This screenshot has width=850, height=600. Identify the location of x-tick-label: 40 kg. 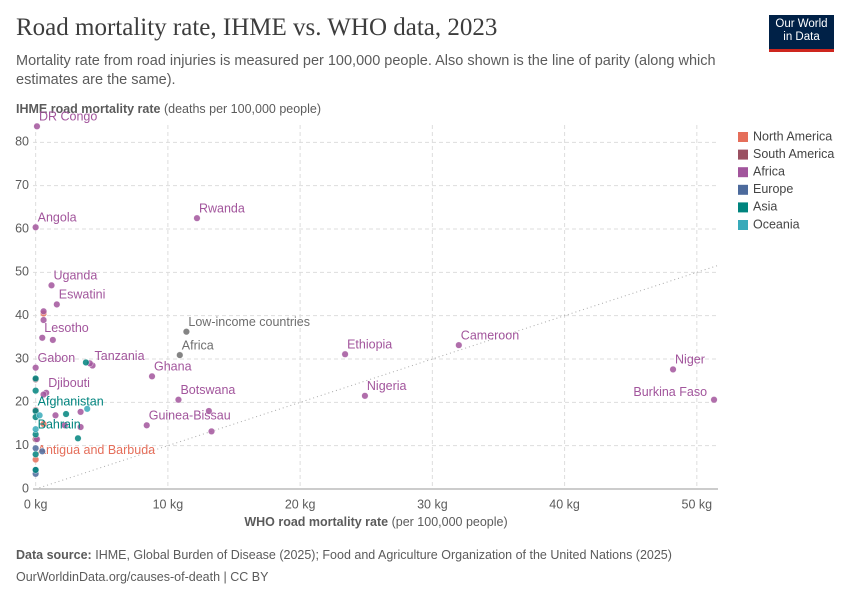
(564, 504).